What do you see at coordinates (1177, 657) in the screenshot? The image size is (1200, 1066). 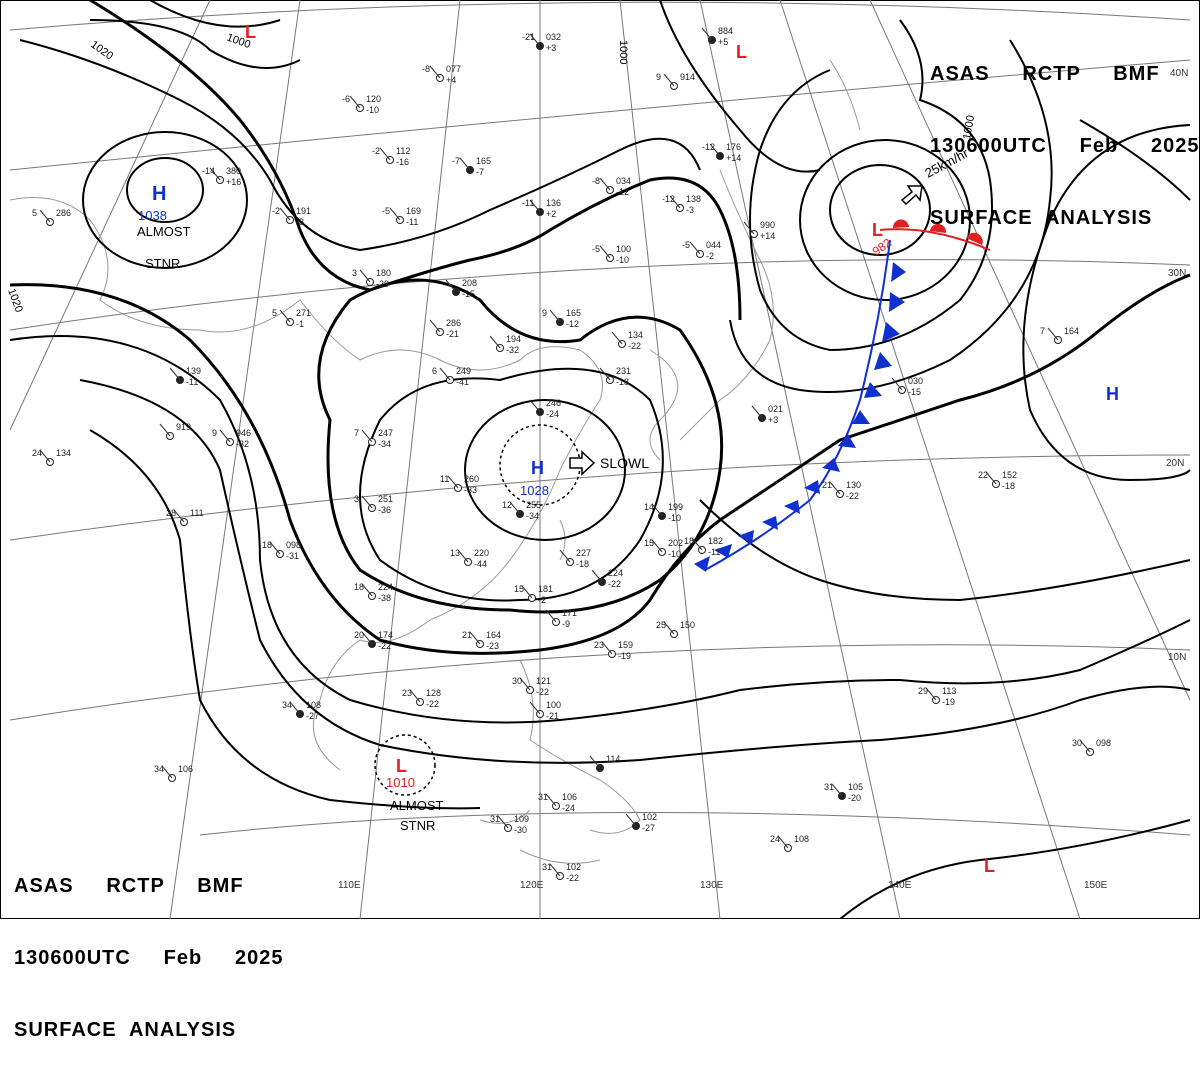 I see `latitude-label: 10N` at bounding box center [1177, 657].